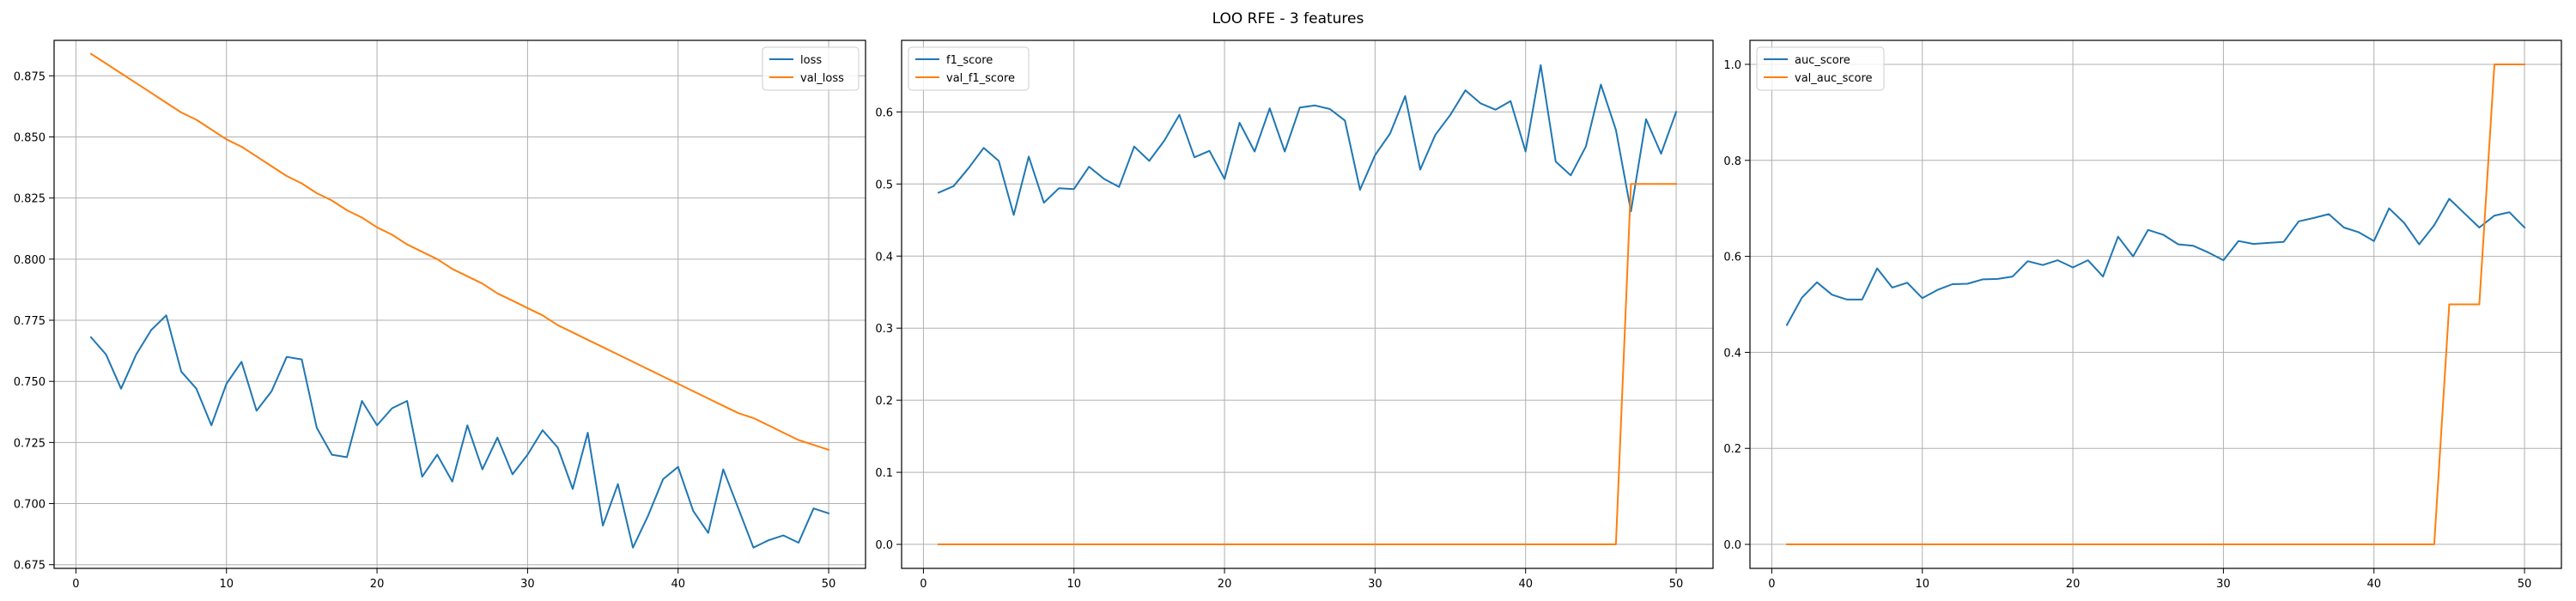 This screenshot has width=2576, height=601. What do you see at coordinates (924, 584) in the screenshot?
I see `chart-2-x-tick-label: 0` at bounding box center [924, 584].